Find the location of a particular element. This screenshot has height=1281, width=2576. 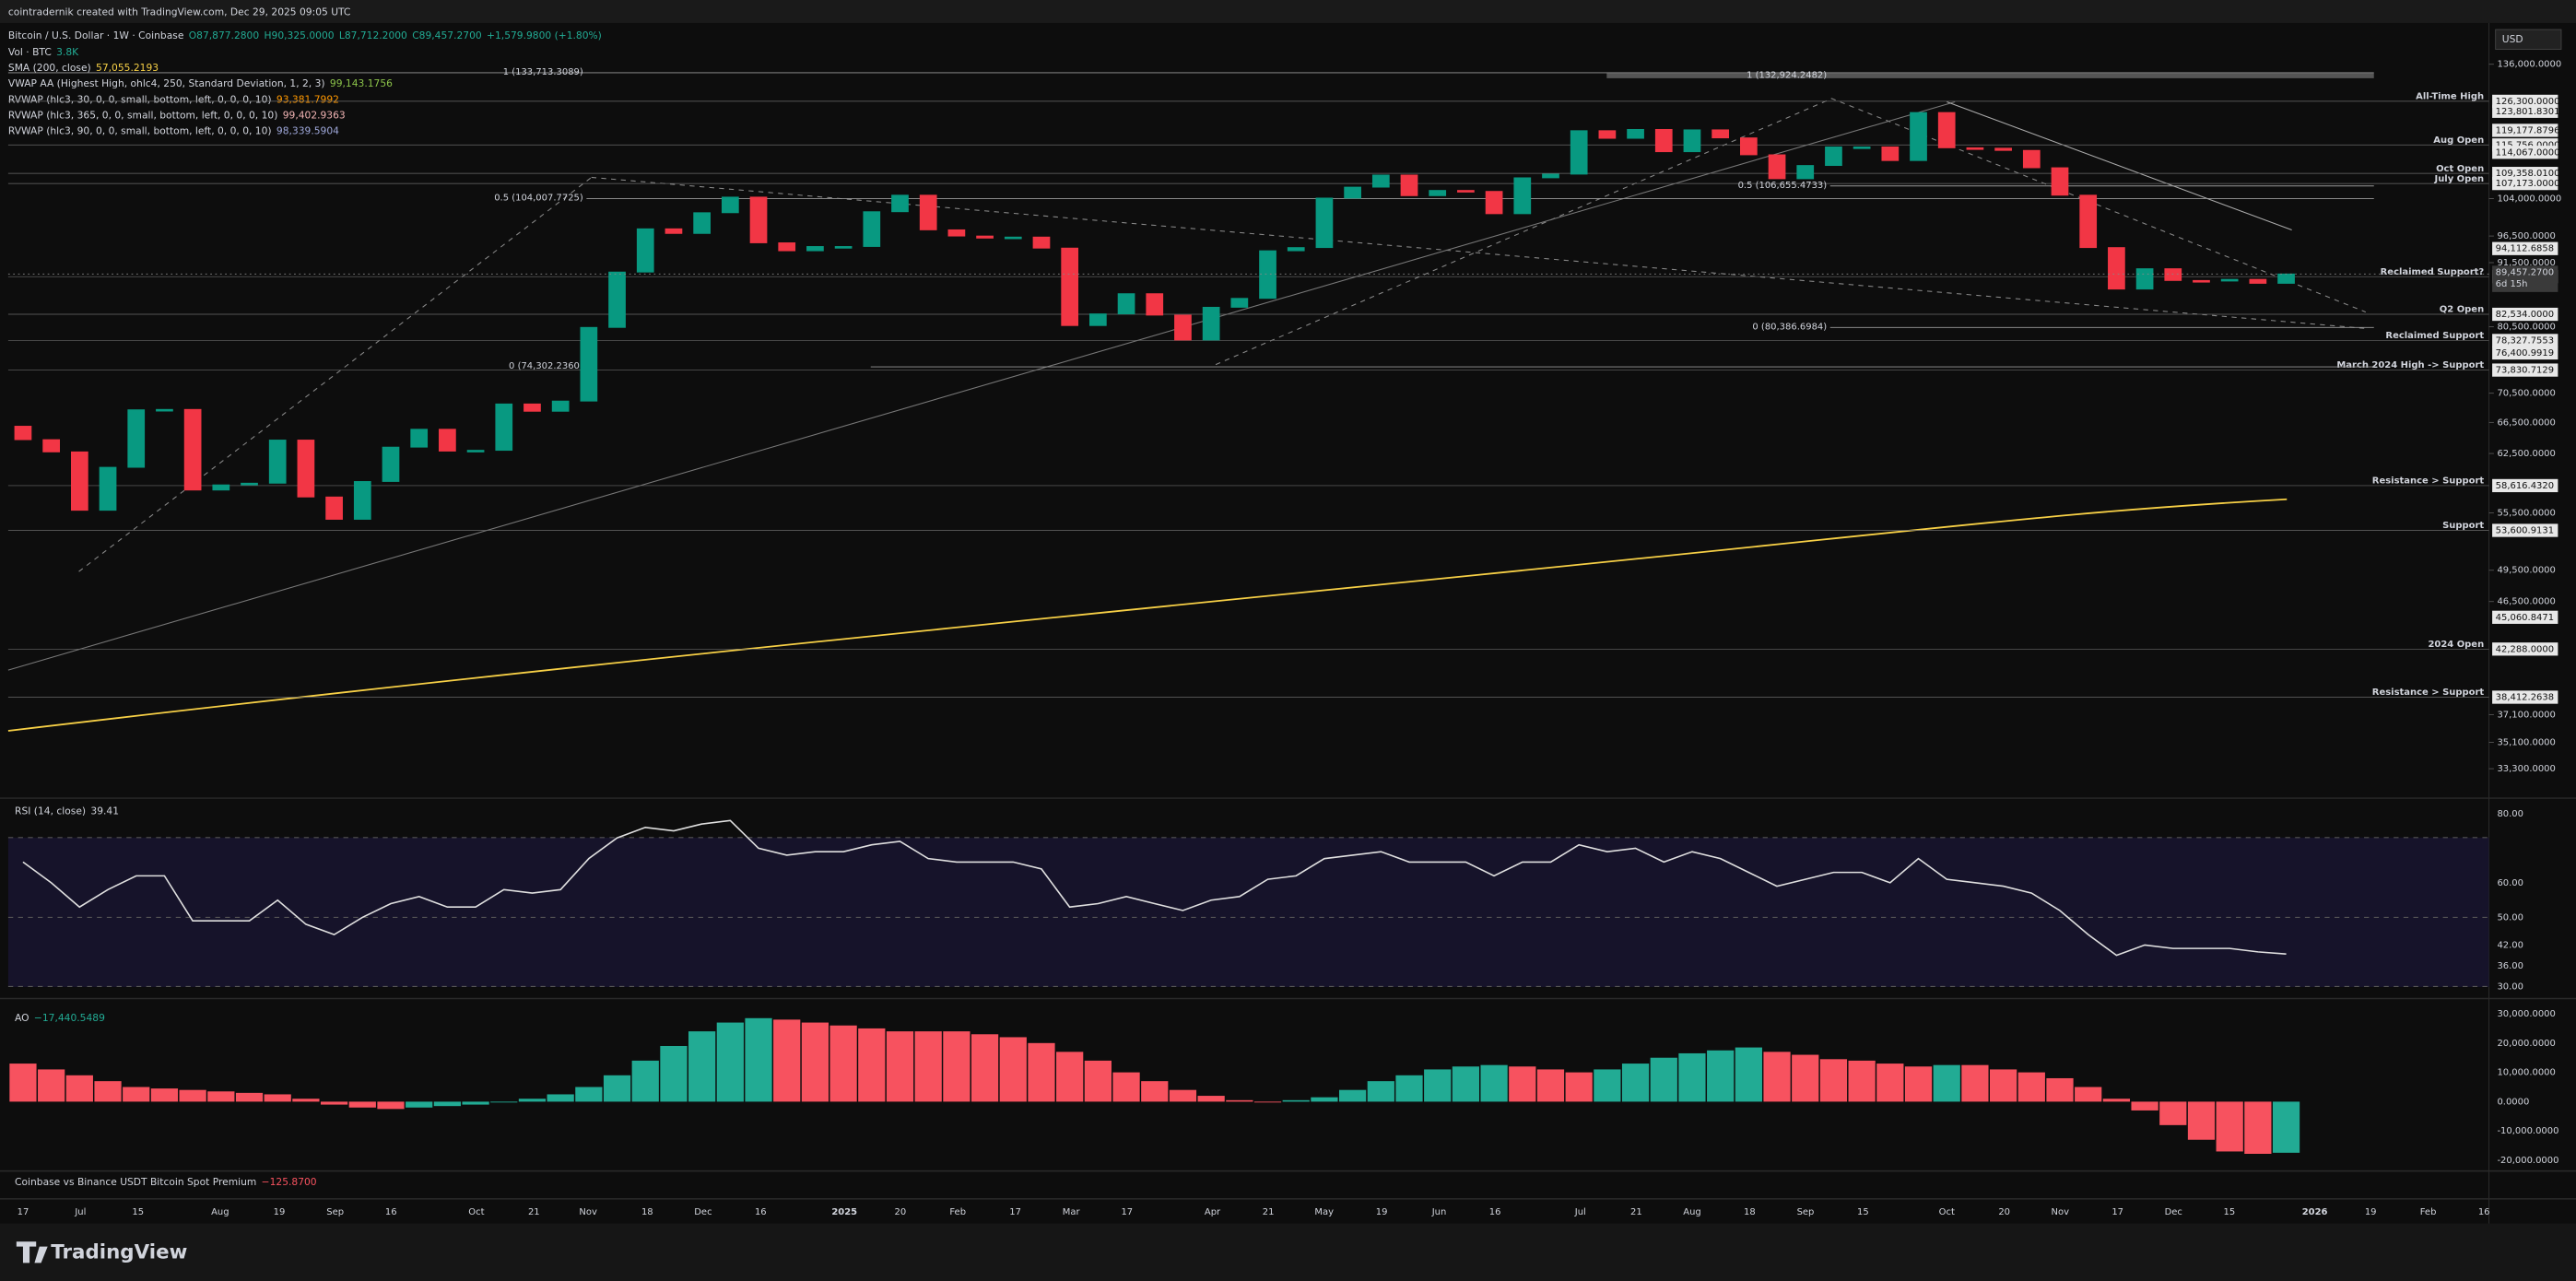

current-price-box is located at coordinates (2525, 278).